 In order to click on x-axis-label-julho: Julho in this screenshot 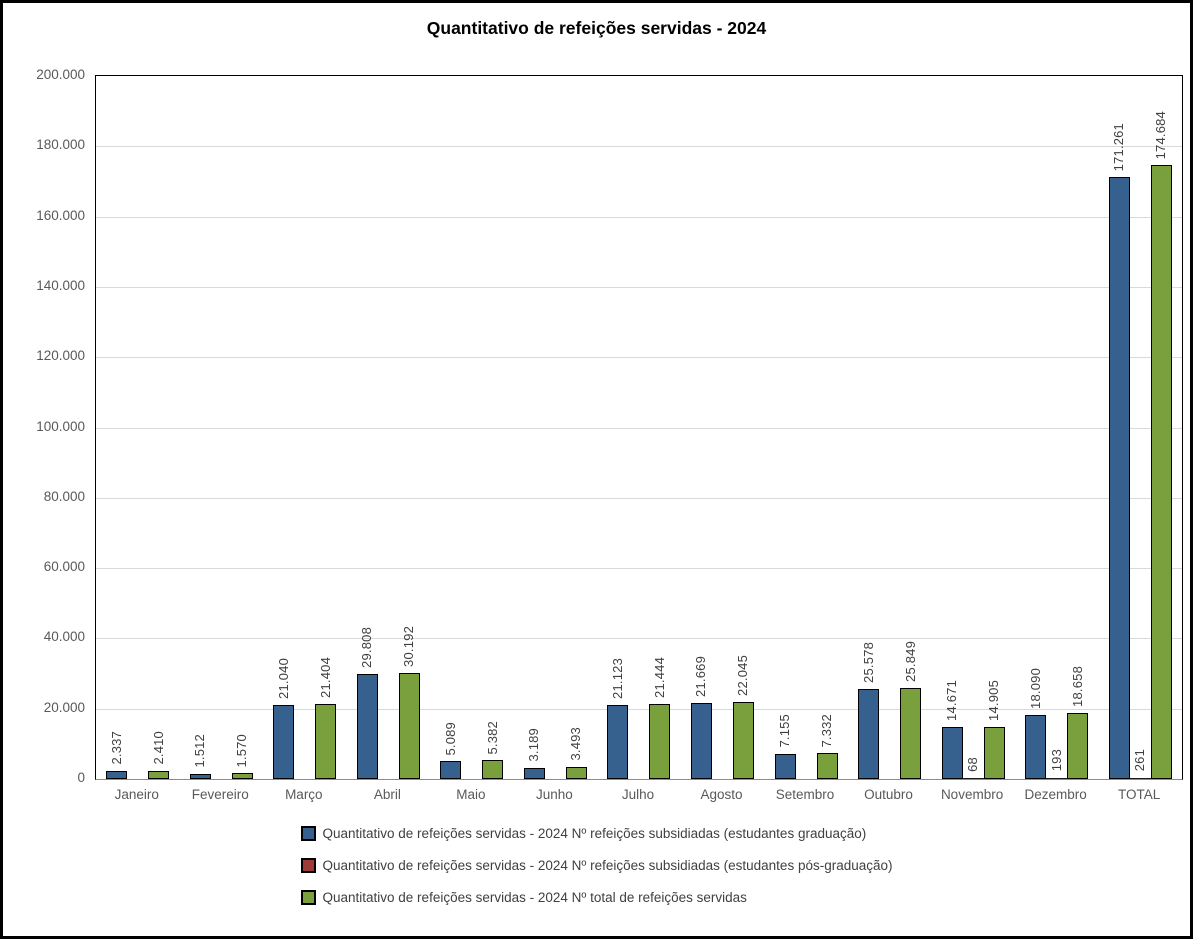, I will do `click(638, 794)`.